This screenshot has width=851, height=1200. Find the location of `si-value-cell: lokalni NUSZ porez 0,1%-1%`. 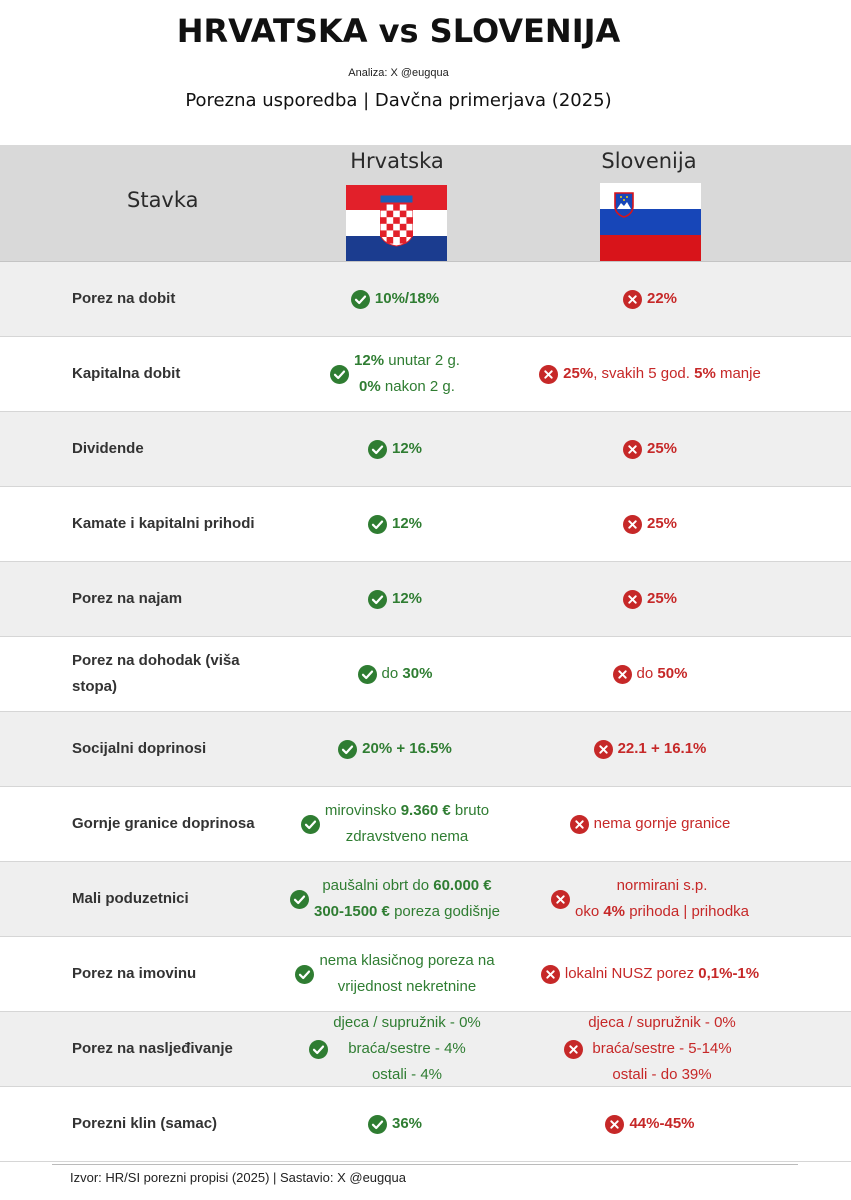

si-value-cell: lokalni NUSZ porez 0,1%-1% is located at coordinates (650, 974).